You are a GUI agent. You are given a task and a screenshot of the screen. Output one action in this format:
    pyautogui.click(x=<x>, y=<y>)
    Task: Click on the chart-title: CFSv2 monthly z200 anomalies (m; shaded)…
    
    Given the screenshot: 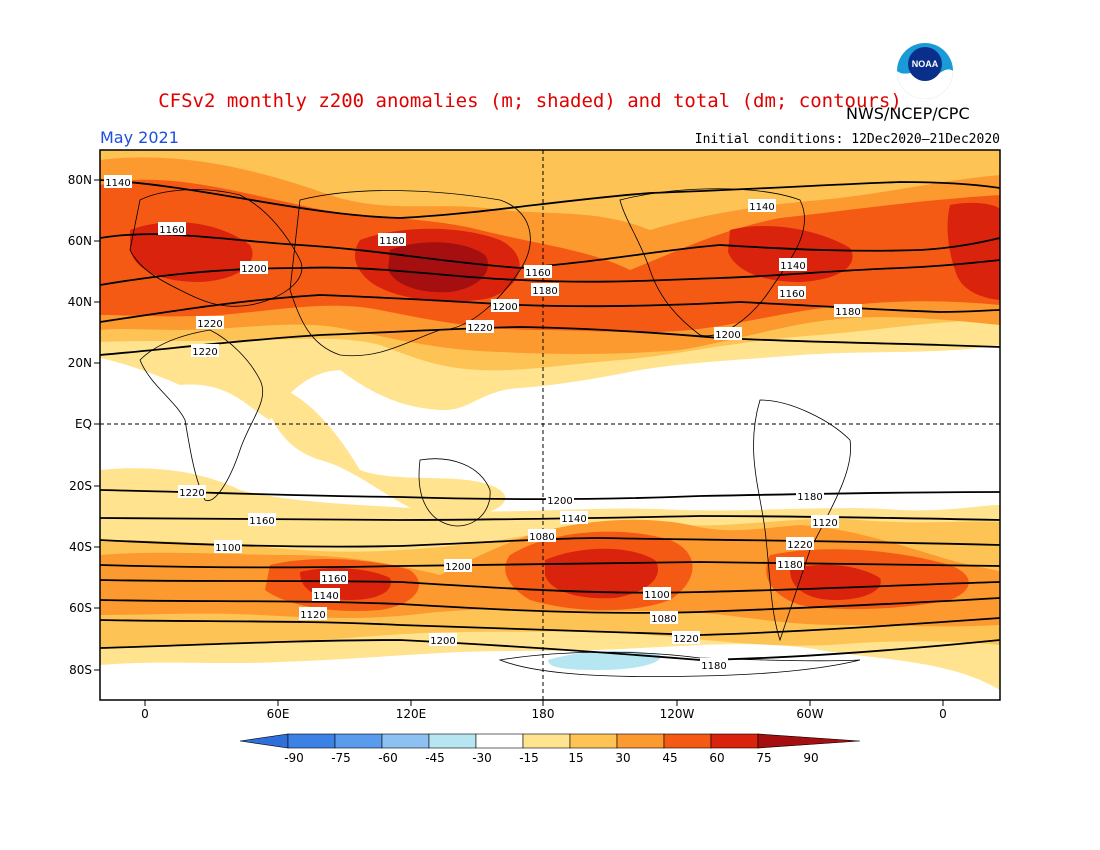 What is the action you would take?
    pyautogui.click(x=530, y=101)
    